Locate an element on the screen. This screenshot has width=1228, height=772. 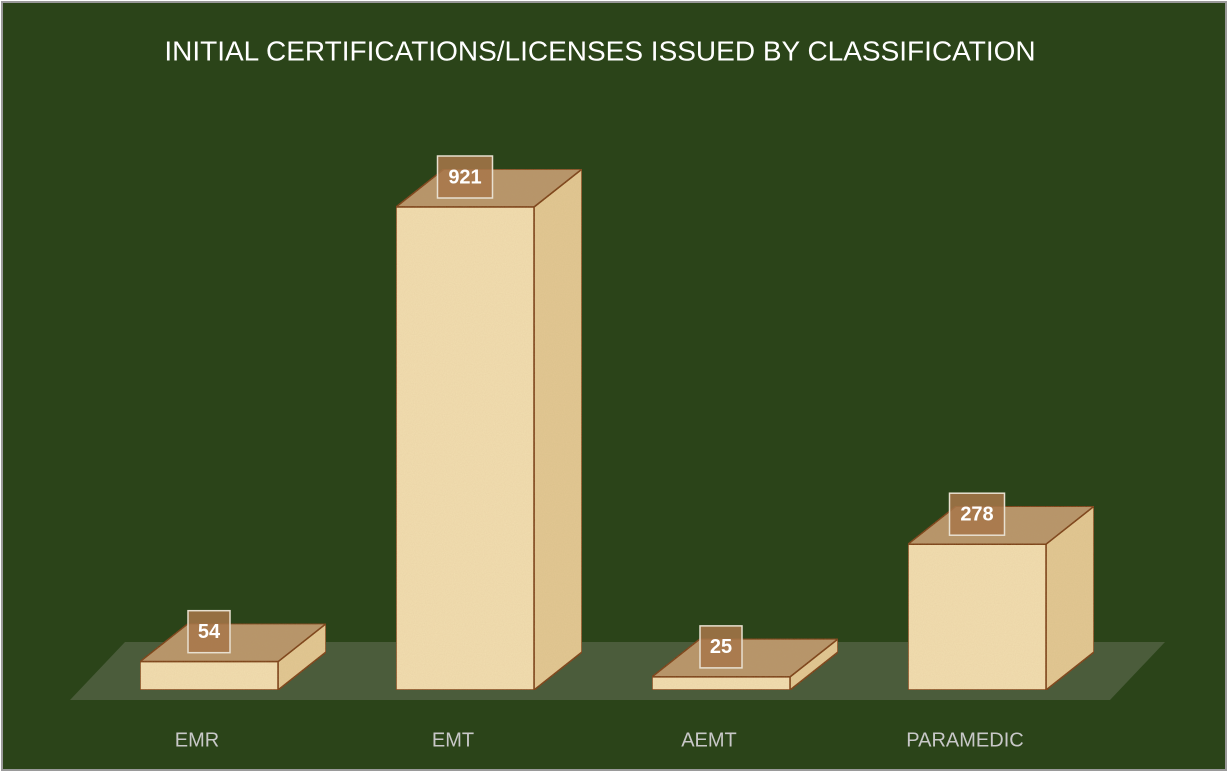
x-tick-label: AEMT is located at coordinates (709, 740).